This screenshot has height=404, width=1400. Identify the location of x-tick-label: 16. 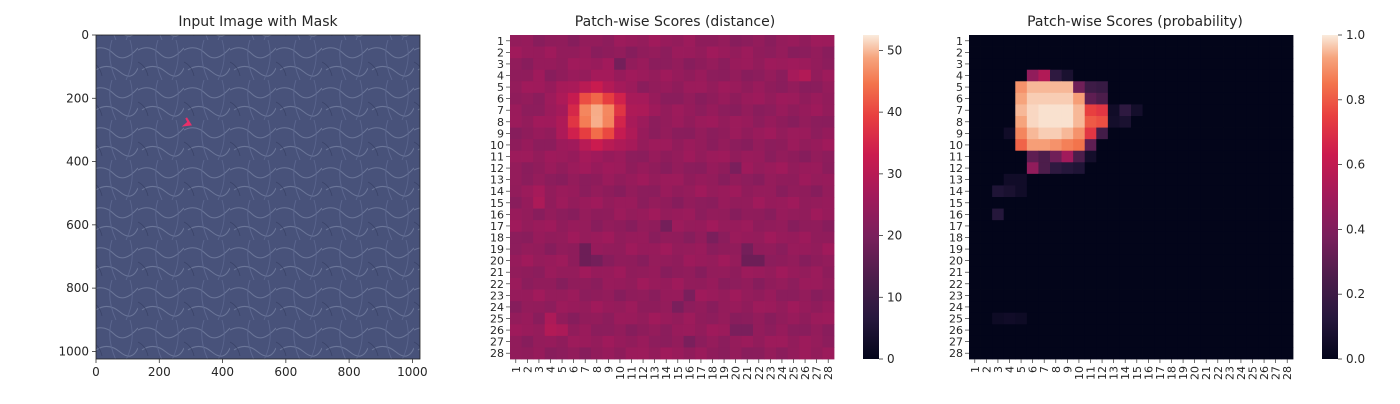
(689, 373).